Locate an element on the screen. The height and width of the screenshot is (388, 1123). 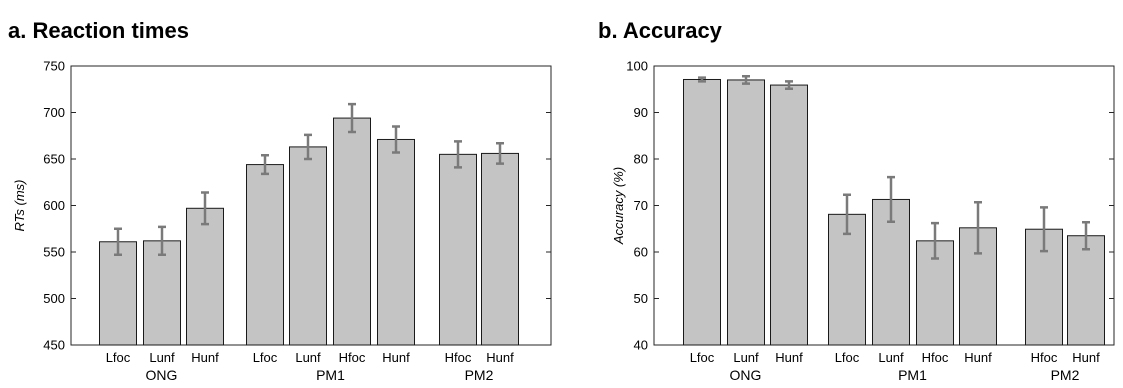
y-tick-label: 500 is located at coordinates (54, 298).